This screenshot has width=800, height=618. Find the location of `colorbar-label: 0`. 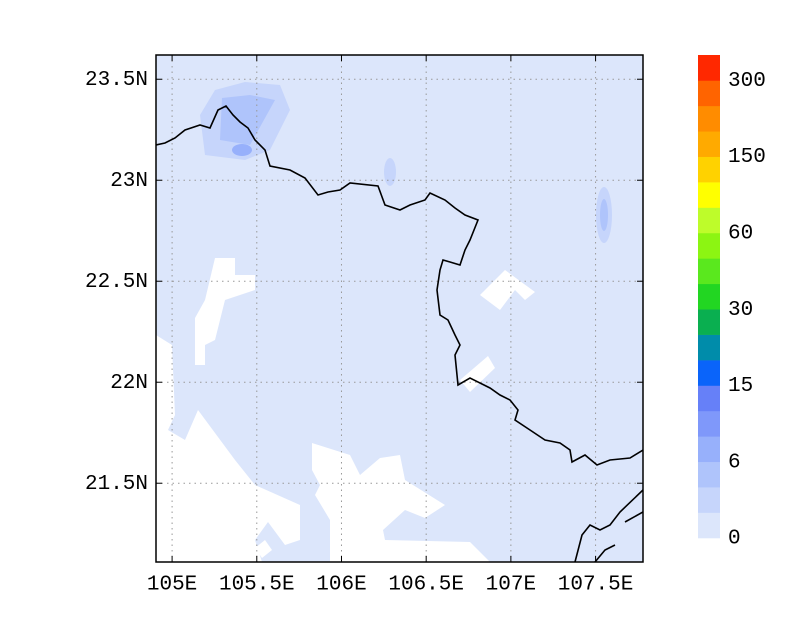

colorbar-label: 0 is located at coordinates (734, 539).